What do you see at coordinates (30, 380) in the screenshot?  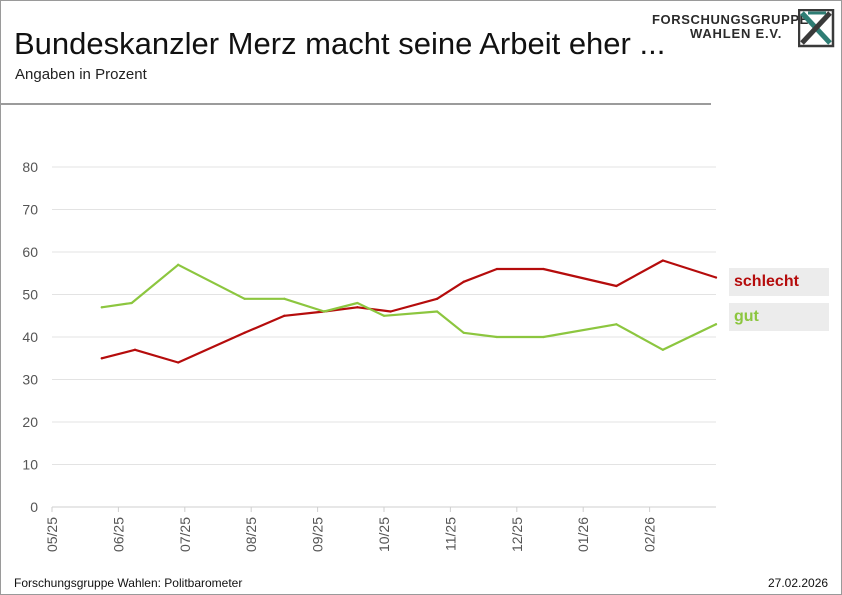 I see `y-tick-label-30: 30` at bounding box center [30, 380].